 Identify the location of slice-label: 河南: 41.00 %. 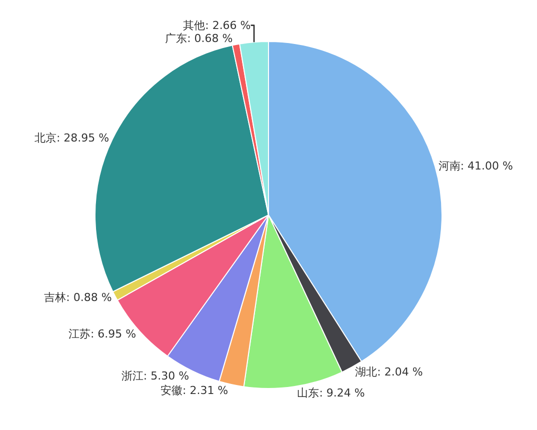
(476, 166).